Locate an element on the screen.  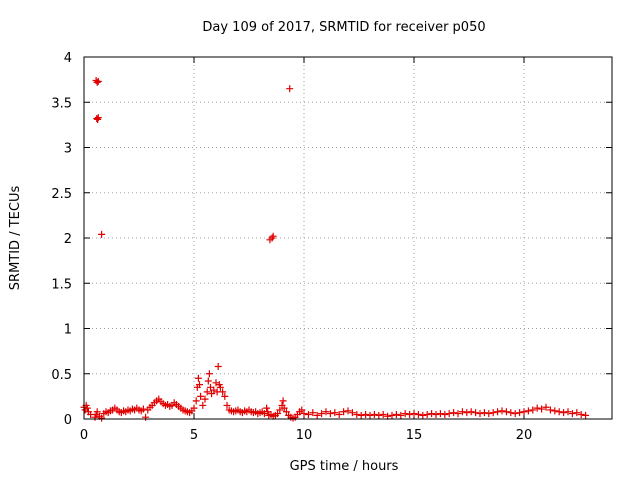
y-tick-label: 1.5 is located at coordinates (61, 284).